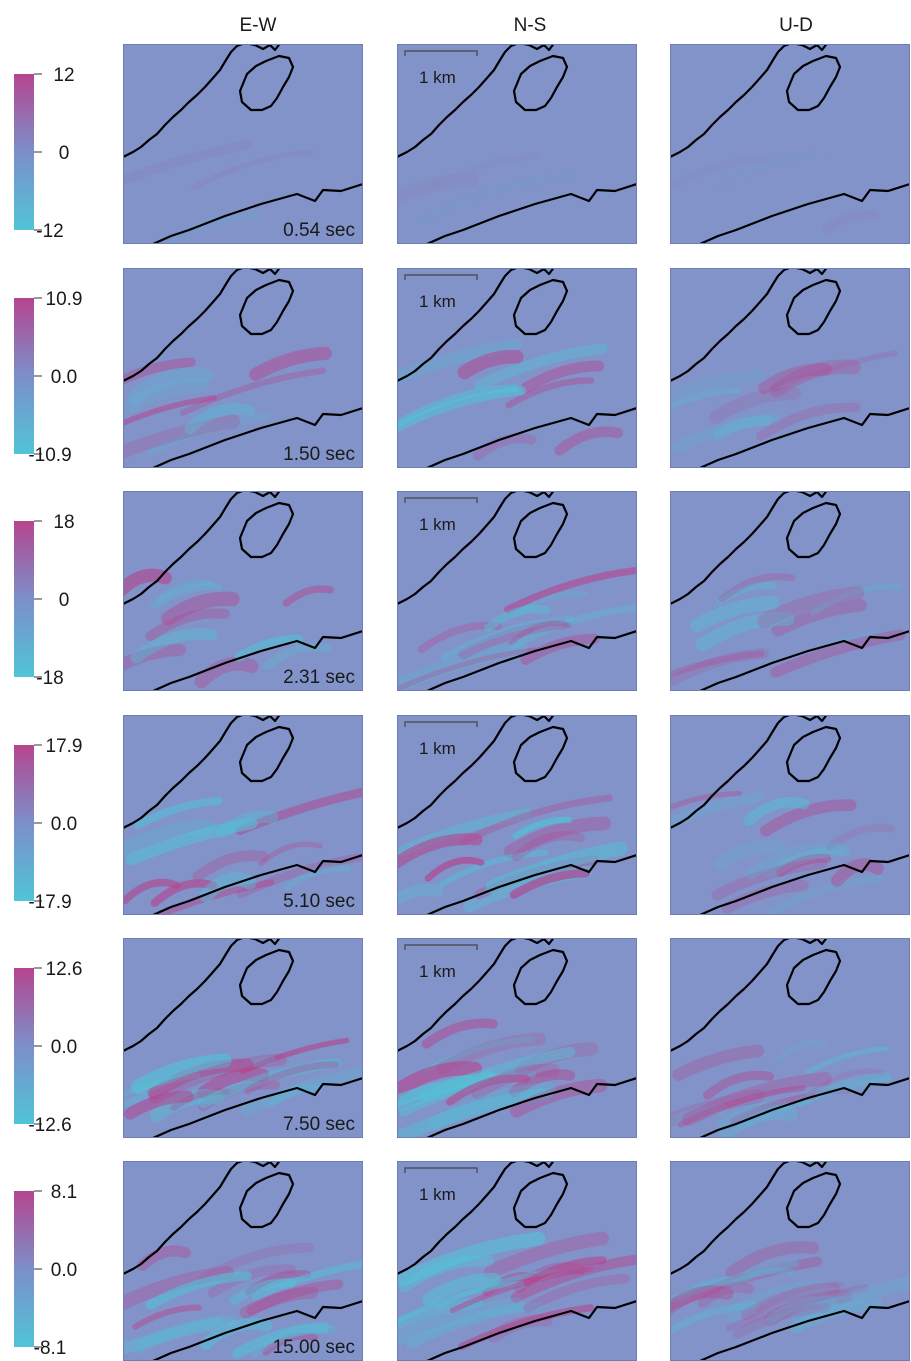 This screenshot has height=1361, width=911. Describe the element at coordinates (48, 377) in the screenshot. I see `colorbar: 10.9 0.0 -10.9` at that location.